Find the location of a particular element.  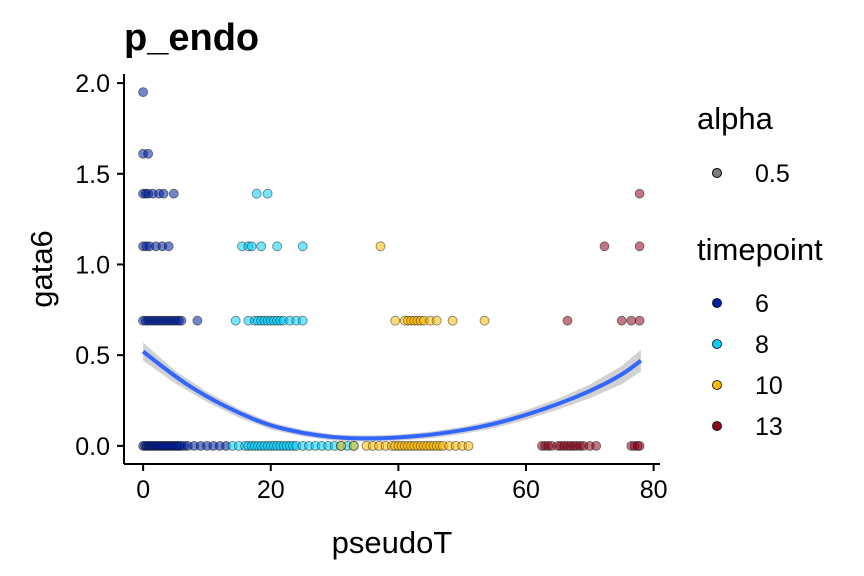

legend-alpha-label: 0.5 is located at coordinates (772, 174).